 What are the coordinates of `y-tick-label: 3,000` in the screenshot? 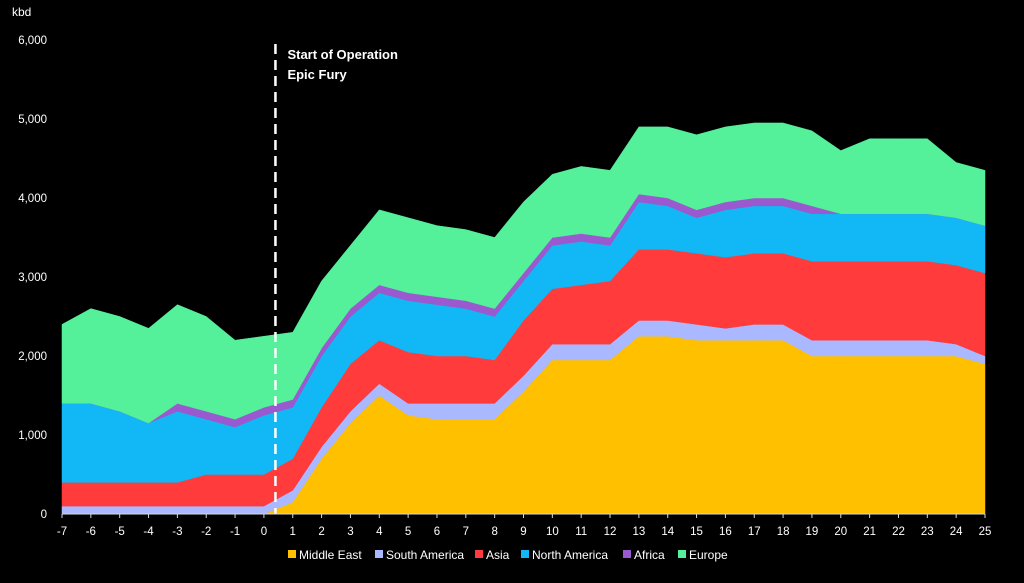 It's located at (32, 278).